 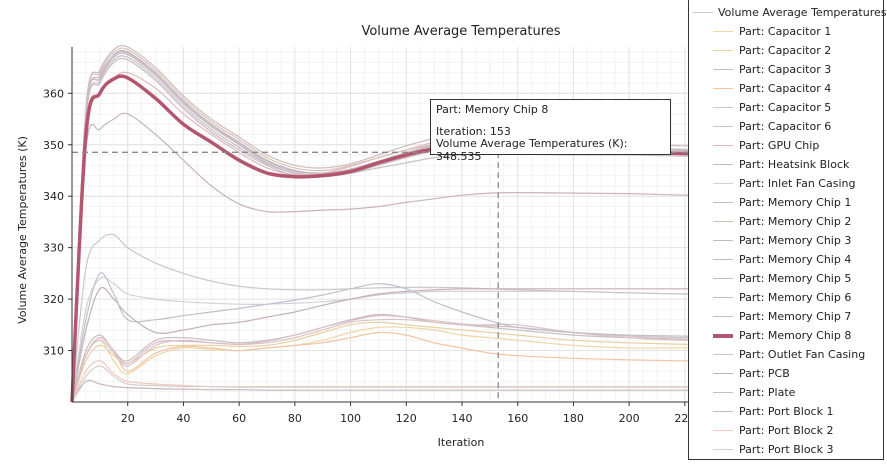 I want to click on legend-item-memory-chip-6: Part: Memory Chip 6, so click(x=786, y=297).